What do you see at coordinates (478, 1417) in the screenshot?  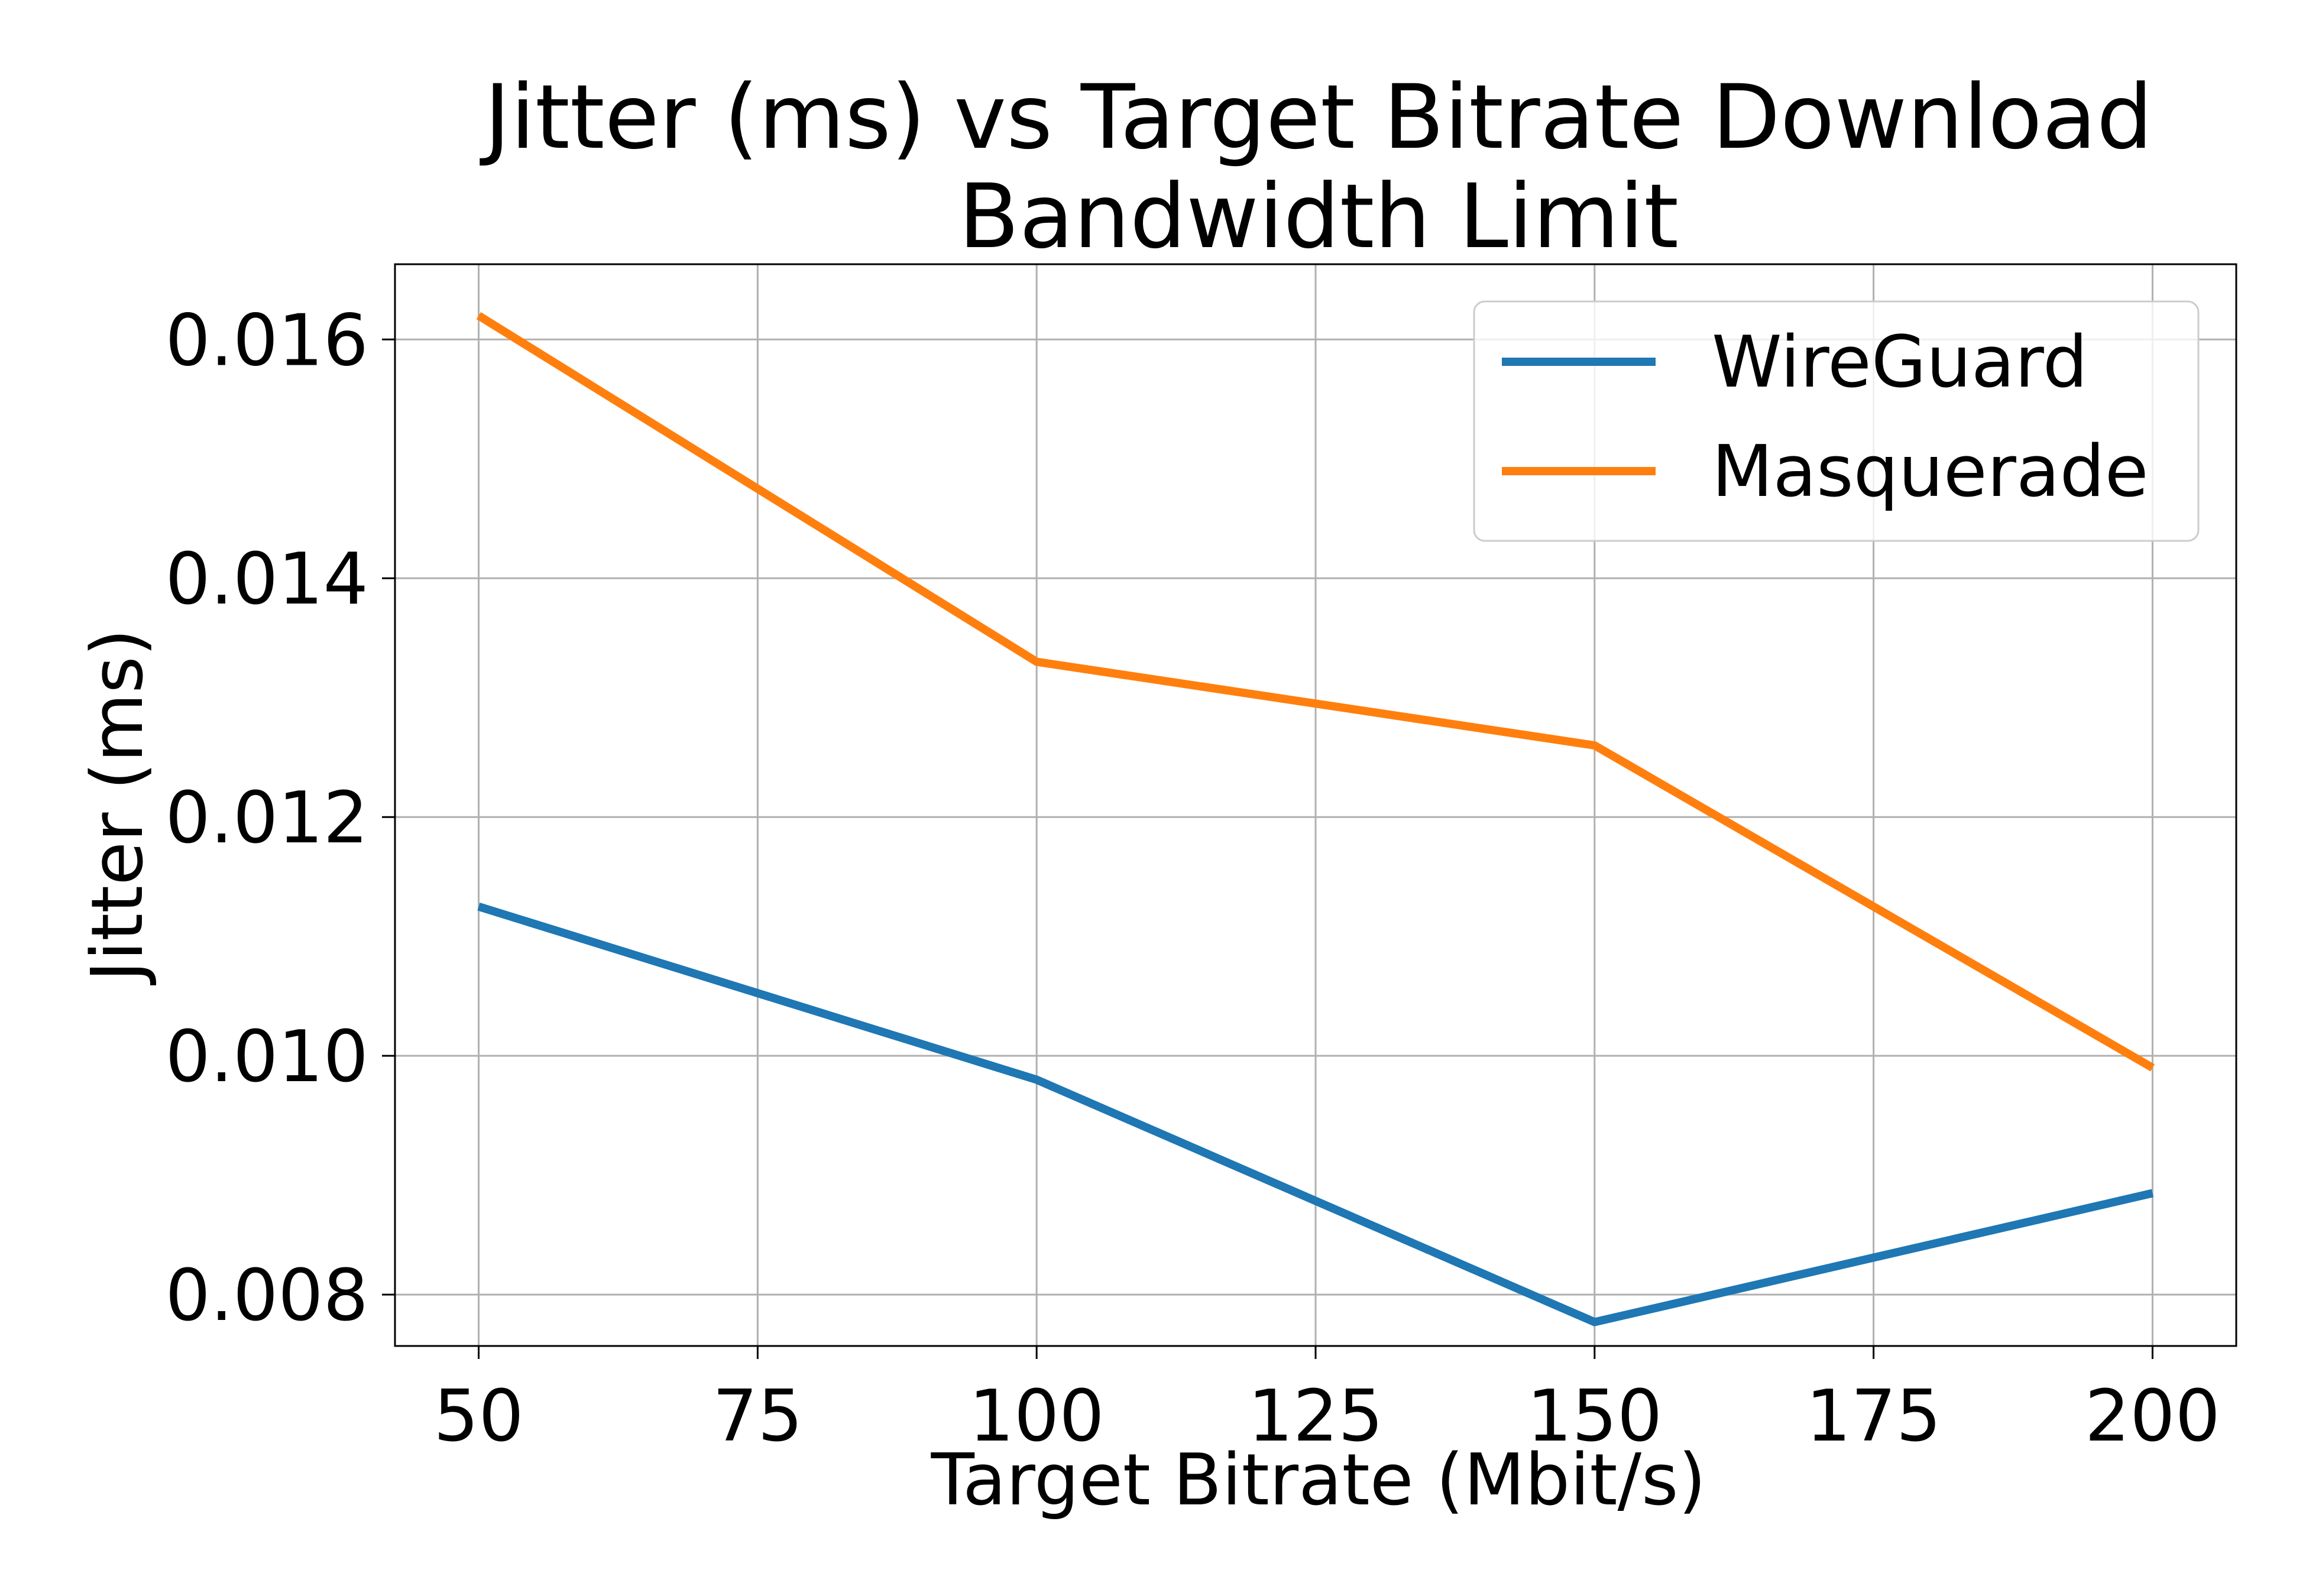 I see `x-tick-label: 50` at bounding box center [478, 1417].